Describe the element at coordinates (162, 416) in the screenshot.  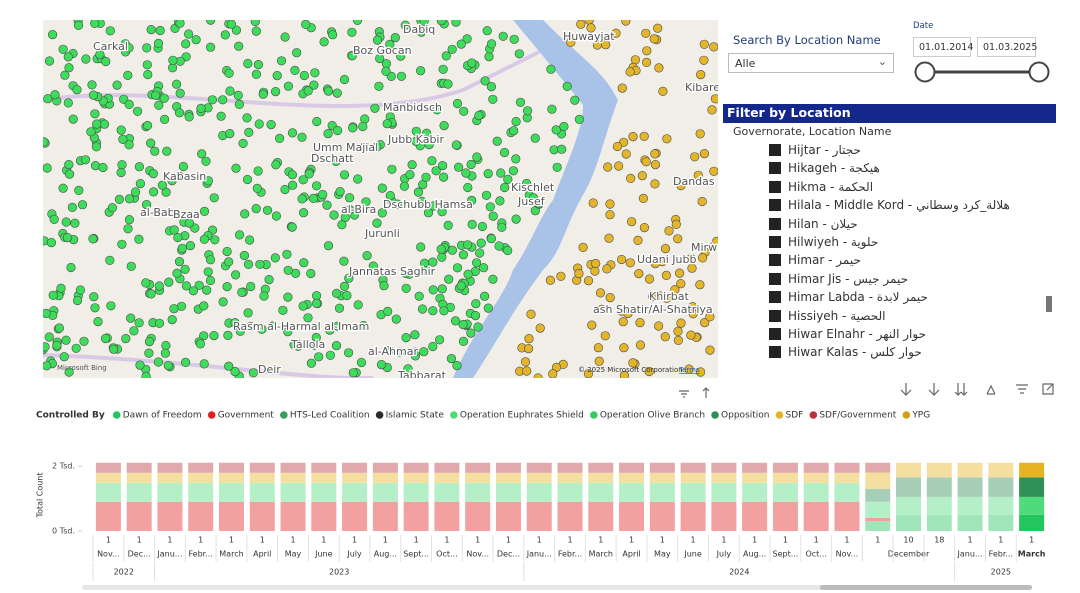
I see `legend-label: Dawn of Freedom` at that location.